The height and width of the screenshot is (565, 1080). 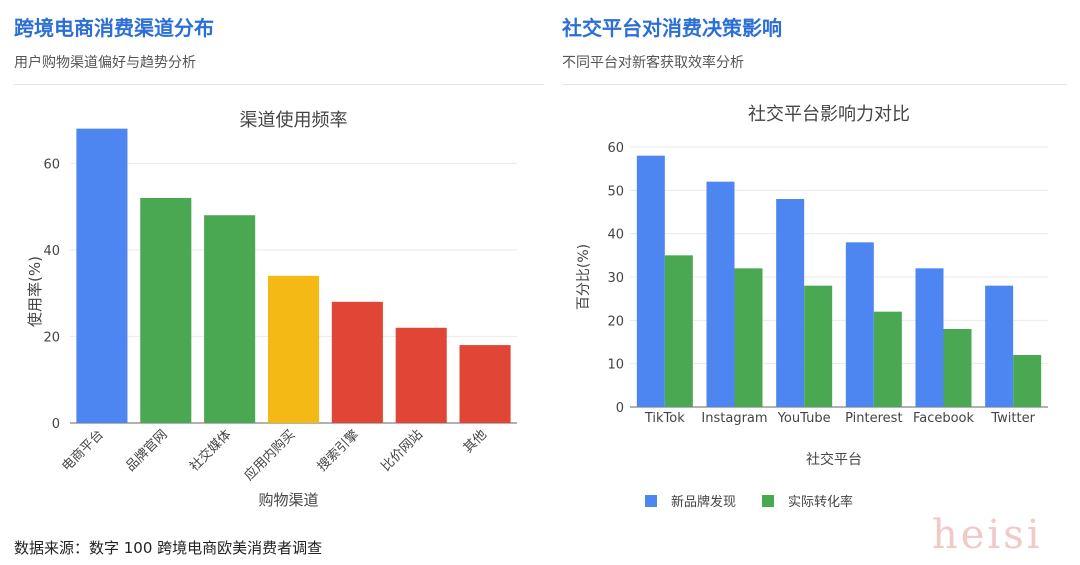 What do you see at coordinates (475, 441) in the screenshot?
I see `left-x-tick-label: 其他` at bounding box center [475, 441].